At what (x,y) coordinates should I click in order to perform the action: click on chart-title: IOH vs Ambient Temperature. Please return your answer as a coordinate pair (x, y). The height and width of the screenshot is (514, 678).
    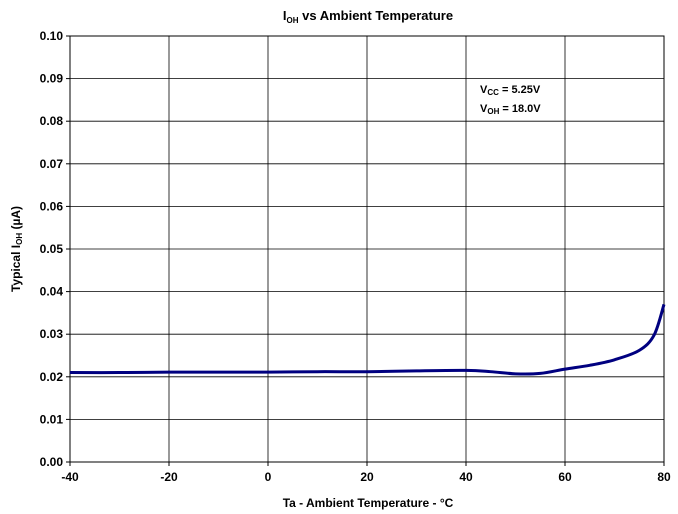
    Looking at the image, I should click on (368, 16).